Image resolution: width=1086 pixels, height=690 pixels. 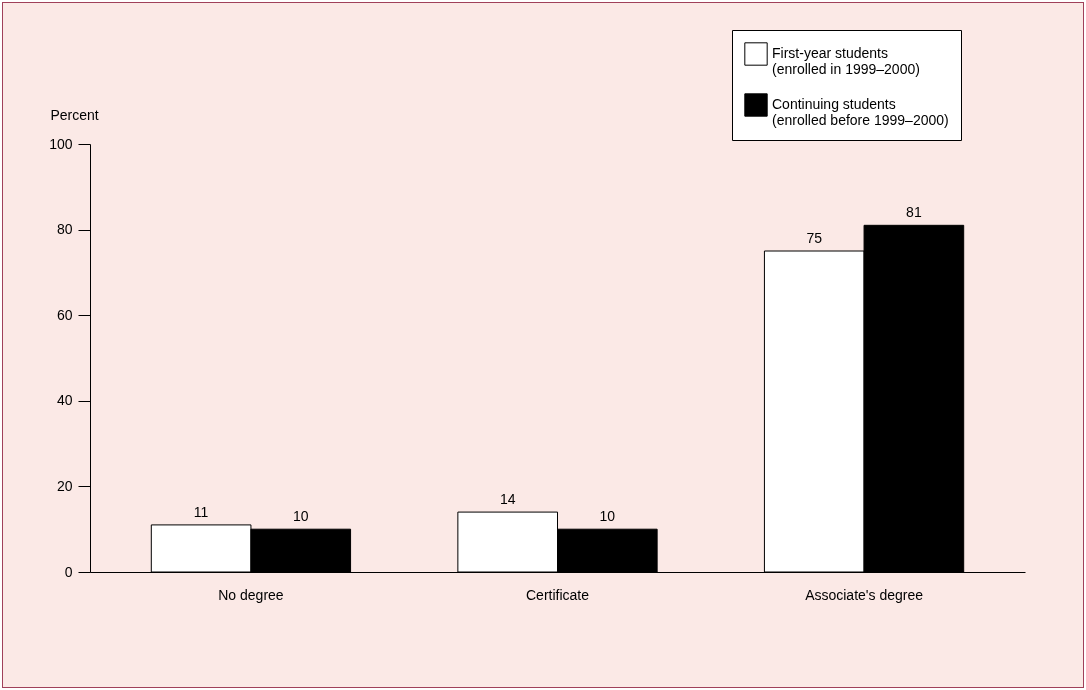 What do you see at coordinates (860, 112) in the screenshot?
I see `legend-label: Continuing students (enrolled before 1999–2000)` at bounding box center [860, 112].